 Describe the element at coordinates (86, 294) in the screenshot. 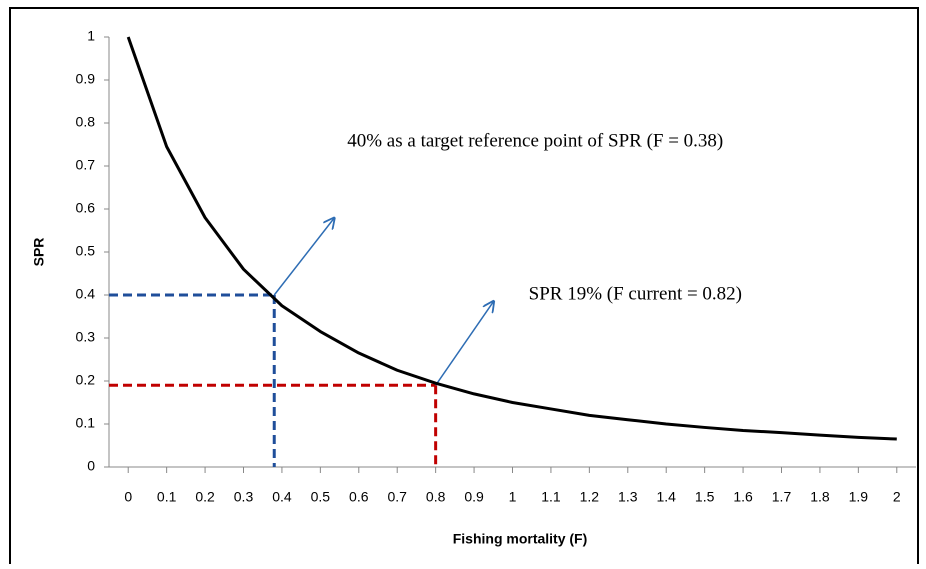

I see `y-tick-label: 0.4` at that location.